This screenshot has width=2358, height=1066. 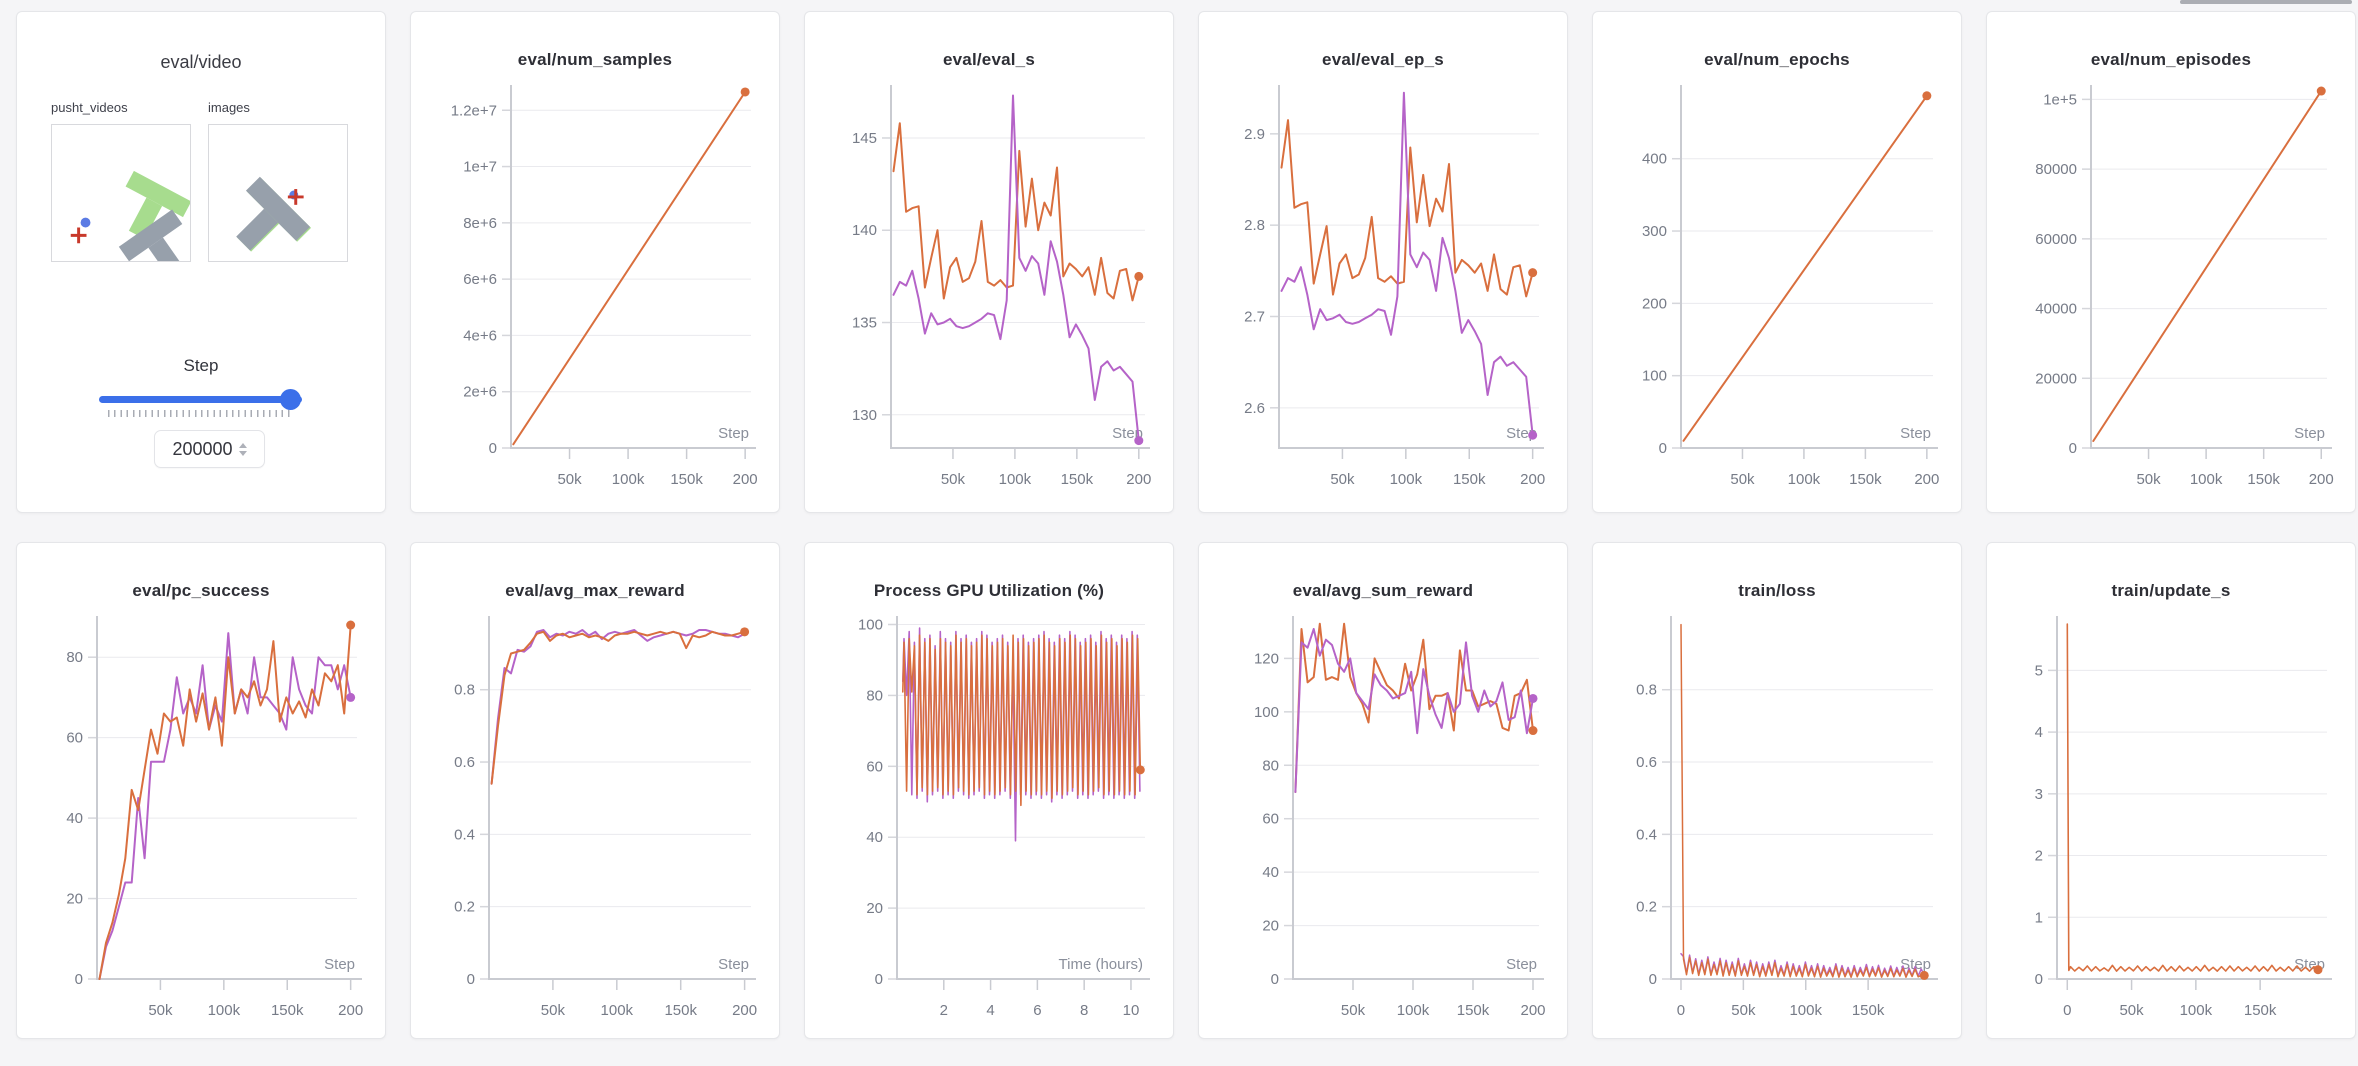 What do you see at coordinates (864, 323) in the screenshot?
I see `svg-text: 135` at bounding box center [864, 323].